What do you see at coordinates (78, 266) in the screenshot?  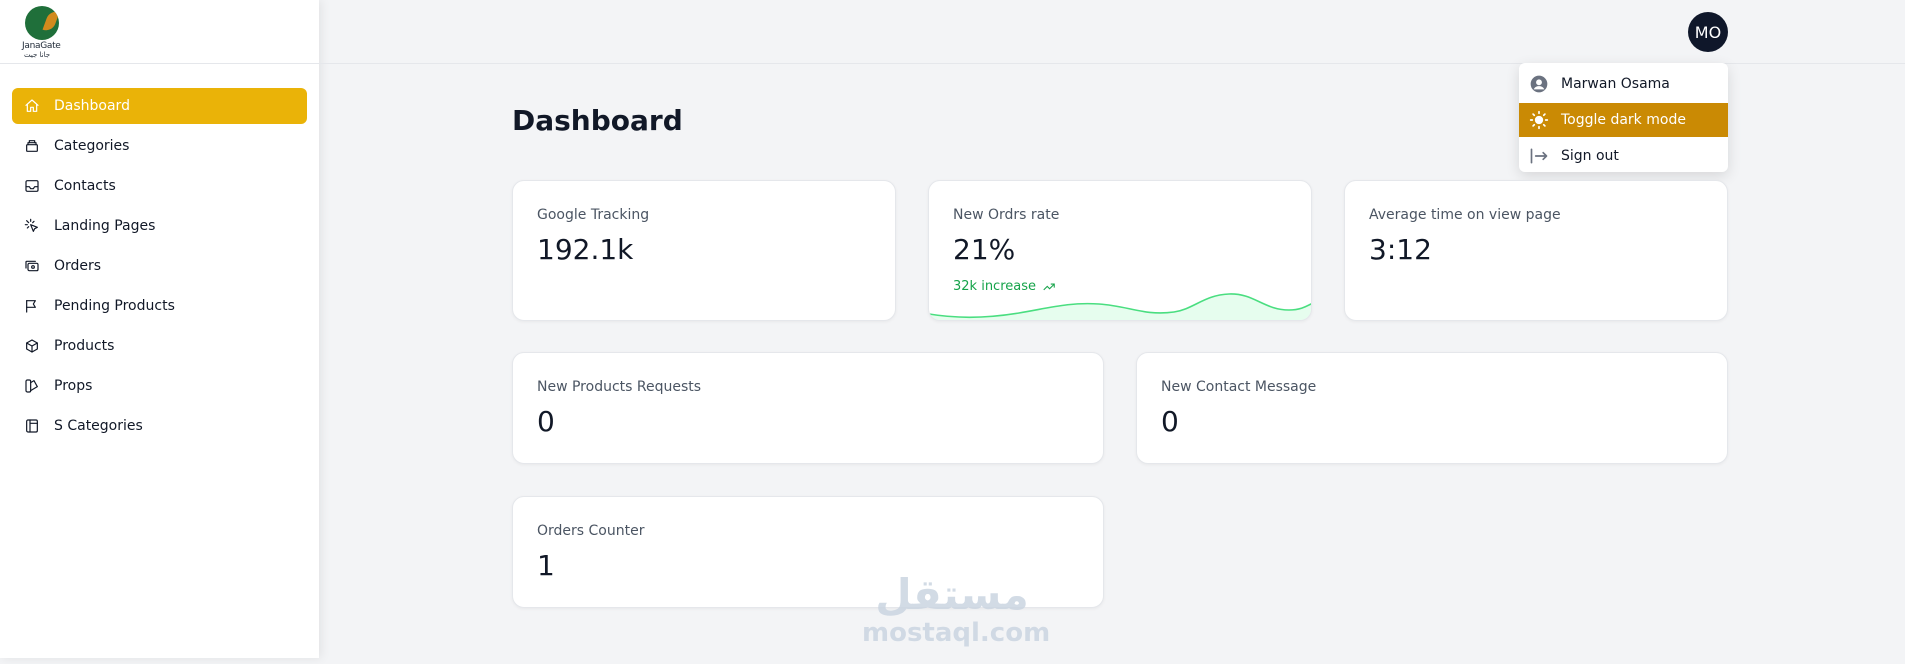 I see `sidebar-item-label: Orders` at bounding box center [78, 266].